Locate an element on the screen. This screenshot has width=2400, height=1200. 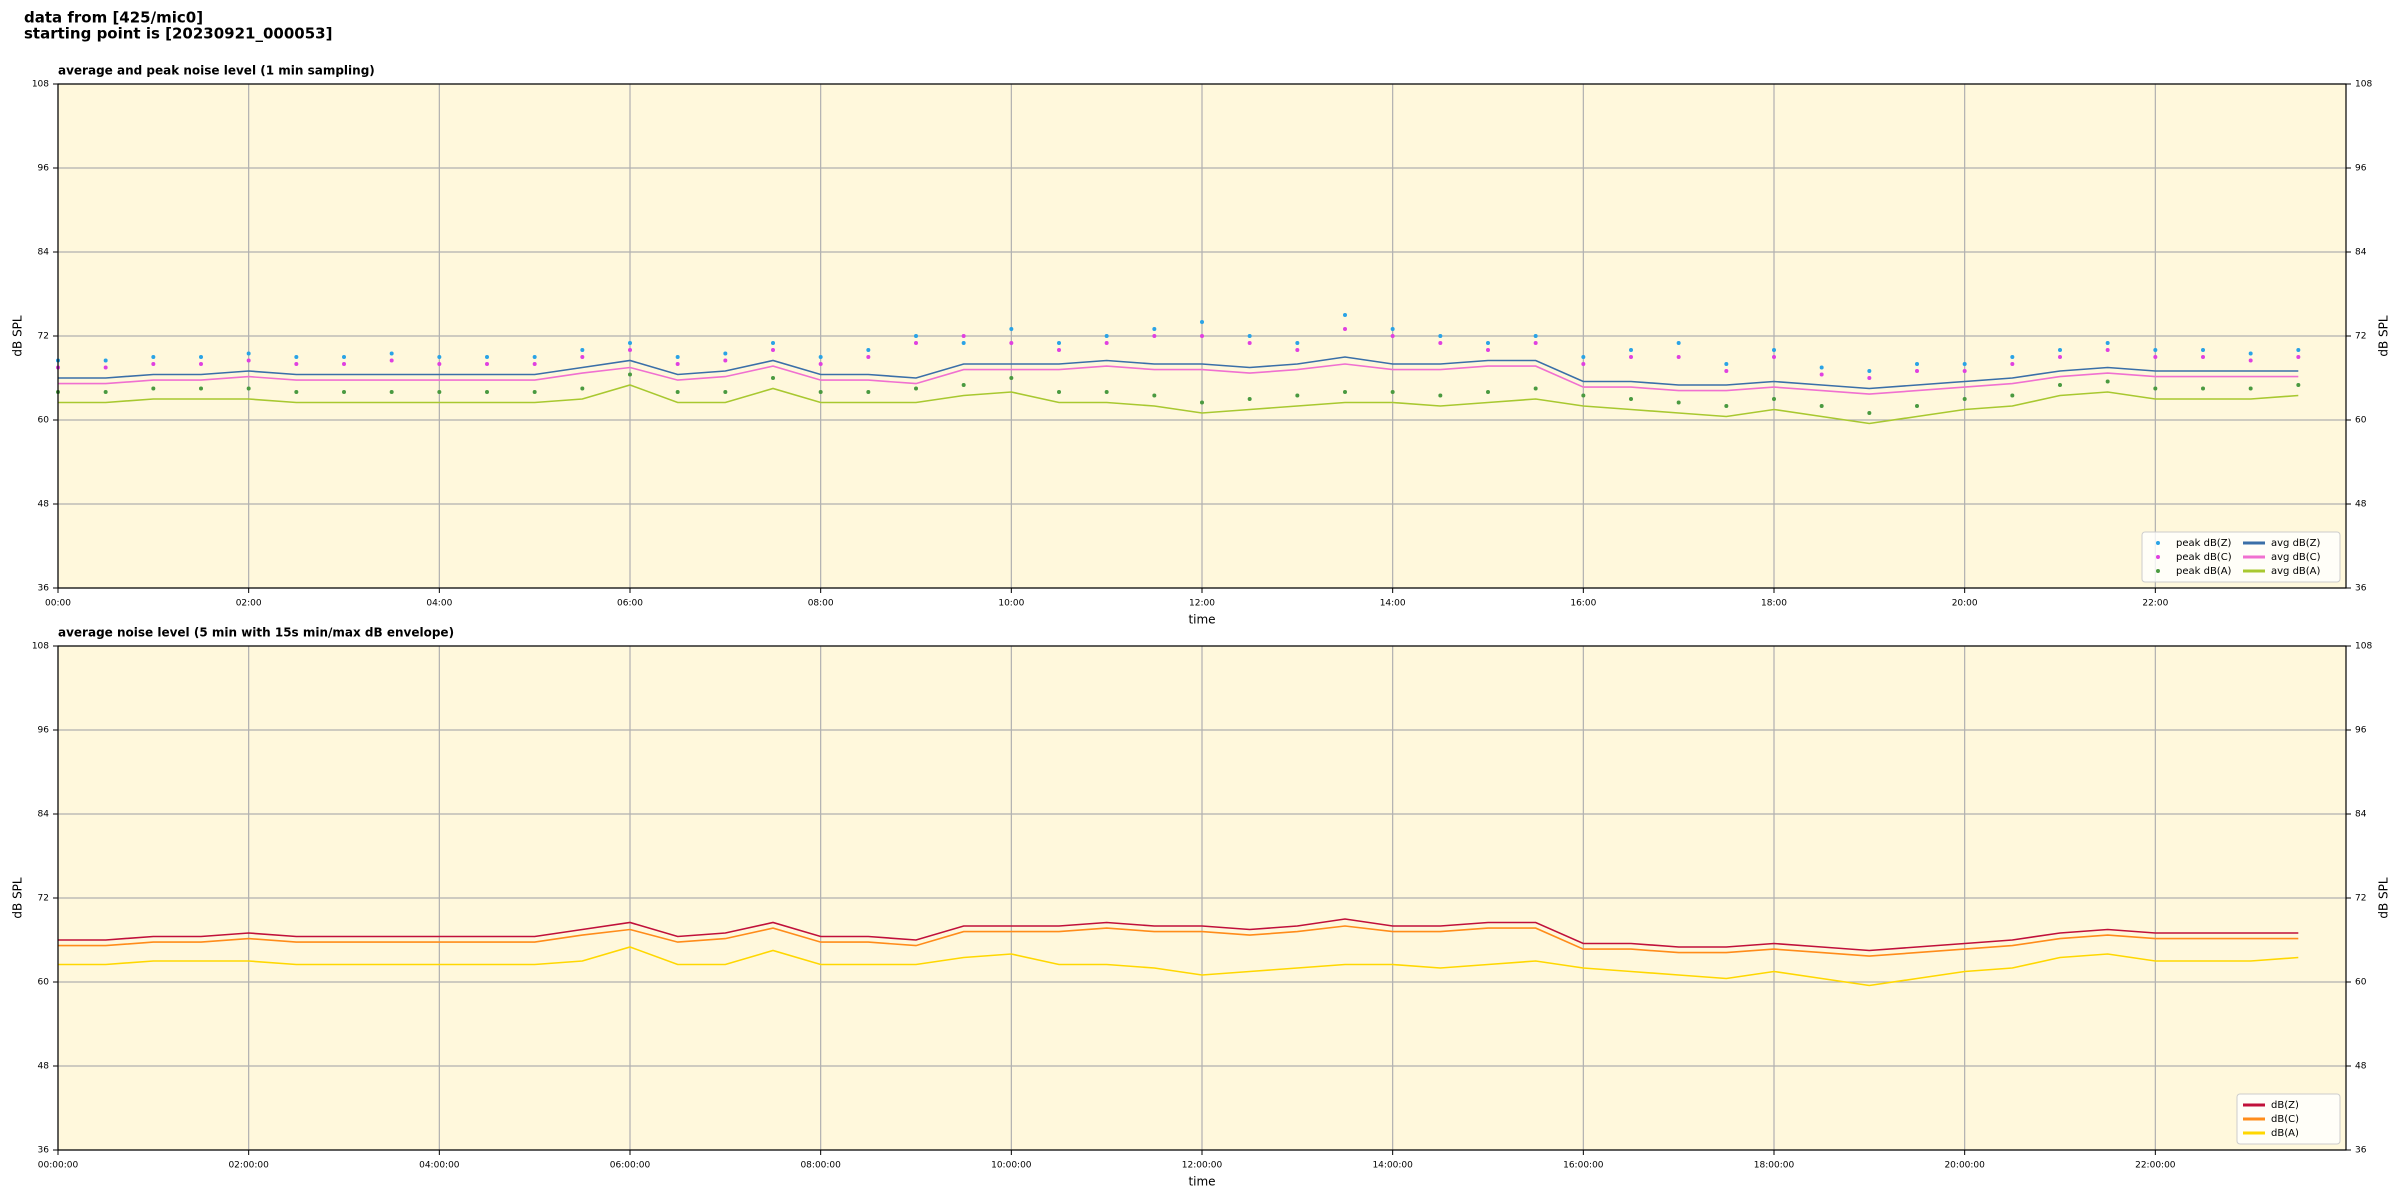
legend-label: avg dB(A) is located at coordinates (2296, 571).